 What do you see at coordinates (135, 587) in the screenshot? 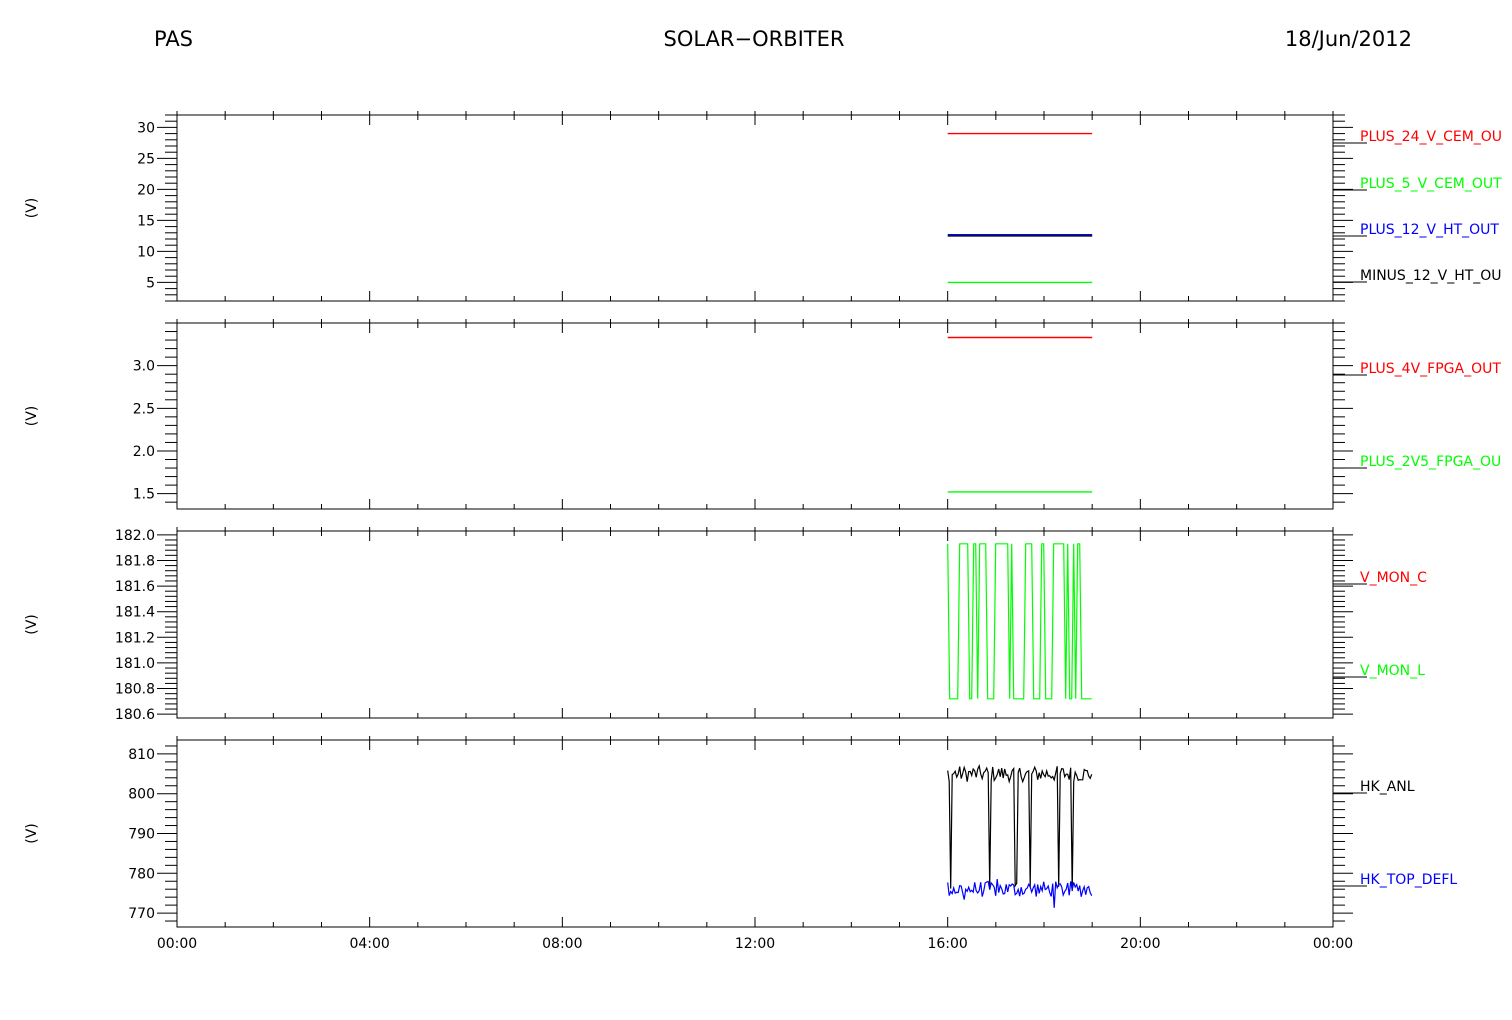
I see `y-tick-label: 181.6` at bounding box center [135, 587].